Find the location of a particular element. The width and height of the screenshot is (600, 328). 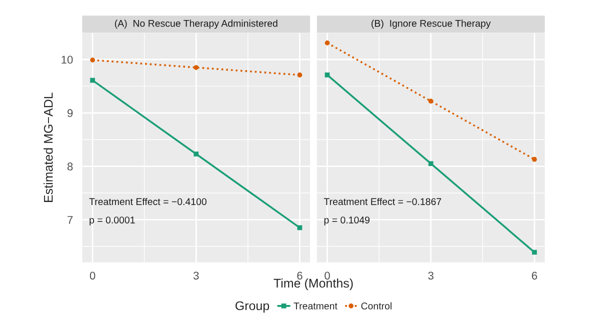

y-tick-label: 7 is located at coordinates (70, 220).